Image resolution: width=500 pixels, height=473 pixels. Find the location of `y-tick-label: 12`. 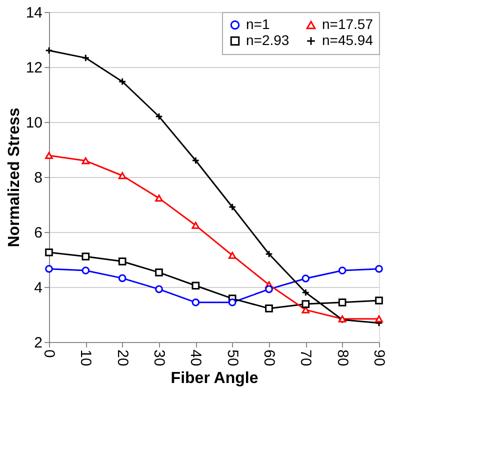

y-tick-label: 12 is located at coordinates (34, 68).